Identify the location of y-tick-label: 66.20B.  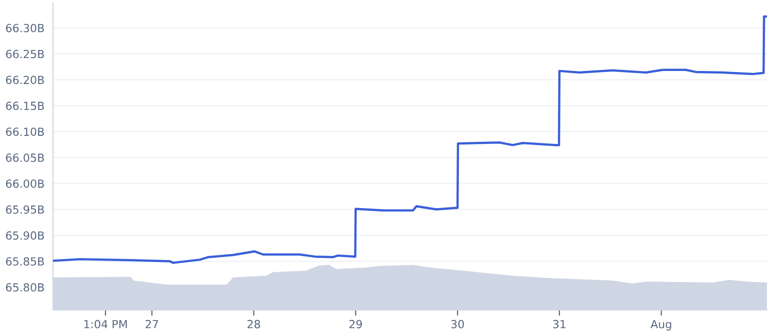
(25, 80).